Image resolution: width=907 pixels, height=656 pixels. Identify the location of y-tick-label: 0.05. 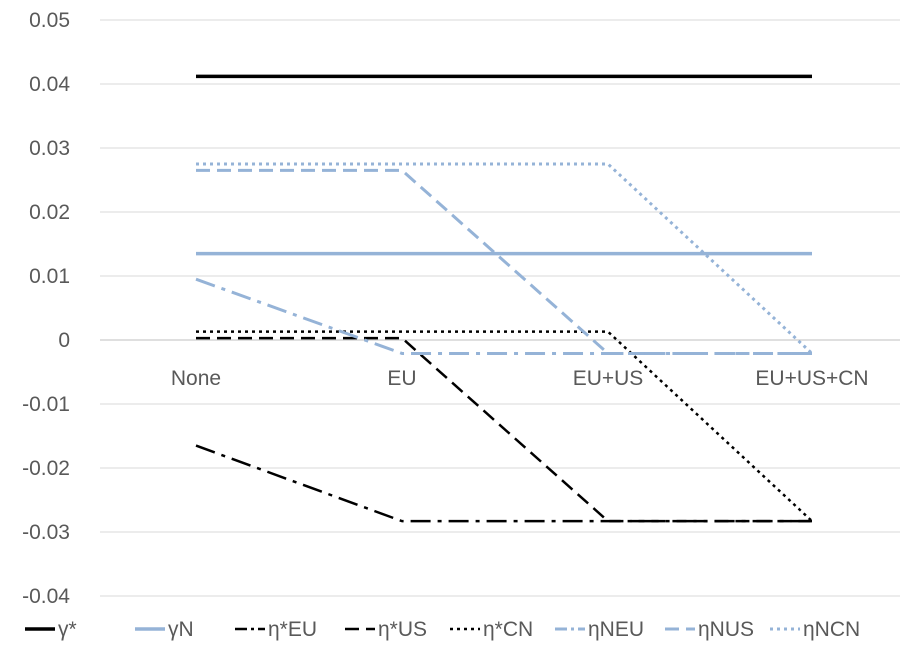
(49, 20).